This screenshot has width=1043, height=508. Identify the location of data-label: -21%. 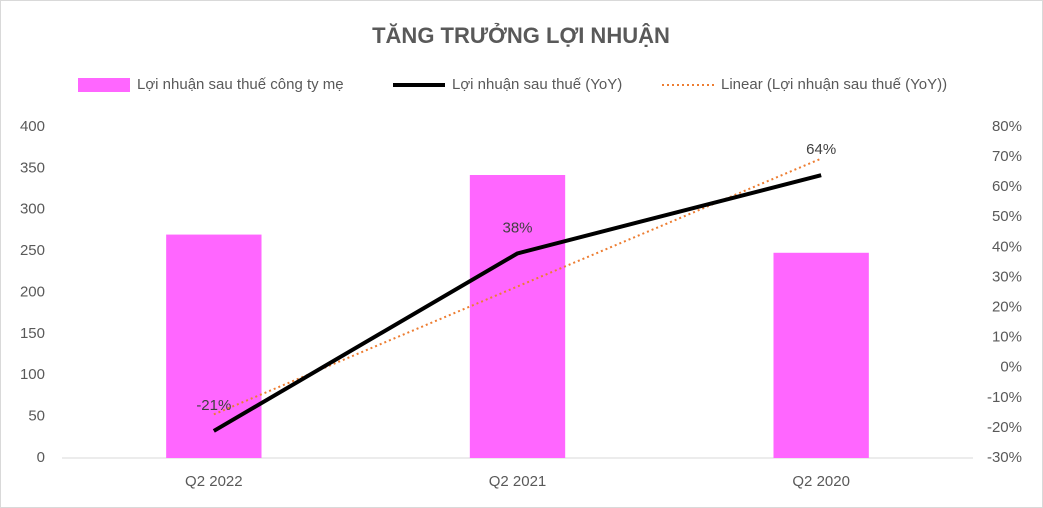
(213, 405).